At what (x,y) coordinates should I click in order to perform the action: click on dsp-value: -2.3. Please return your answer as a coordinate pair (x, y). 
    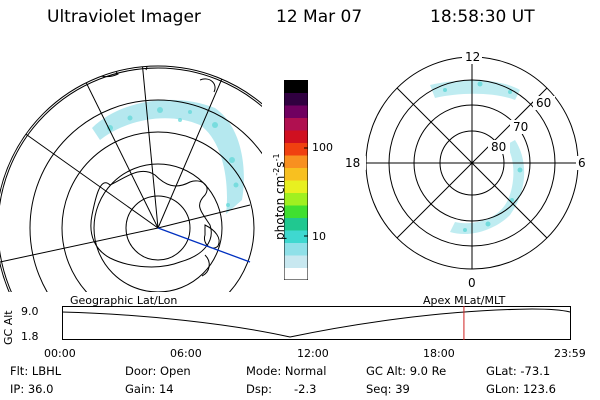
    Looking at the image, I should click on (305, 389).